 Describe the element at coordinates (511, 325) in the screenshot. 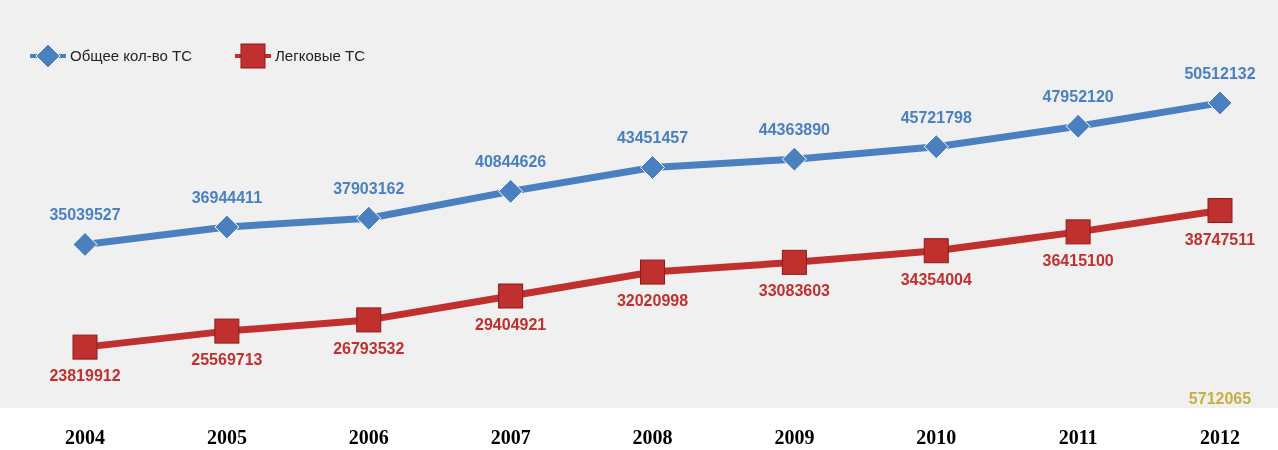

I see `data-label: 29404921` at that location.